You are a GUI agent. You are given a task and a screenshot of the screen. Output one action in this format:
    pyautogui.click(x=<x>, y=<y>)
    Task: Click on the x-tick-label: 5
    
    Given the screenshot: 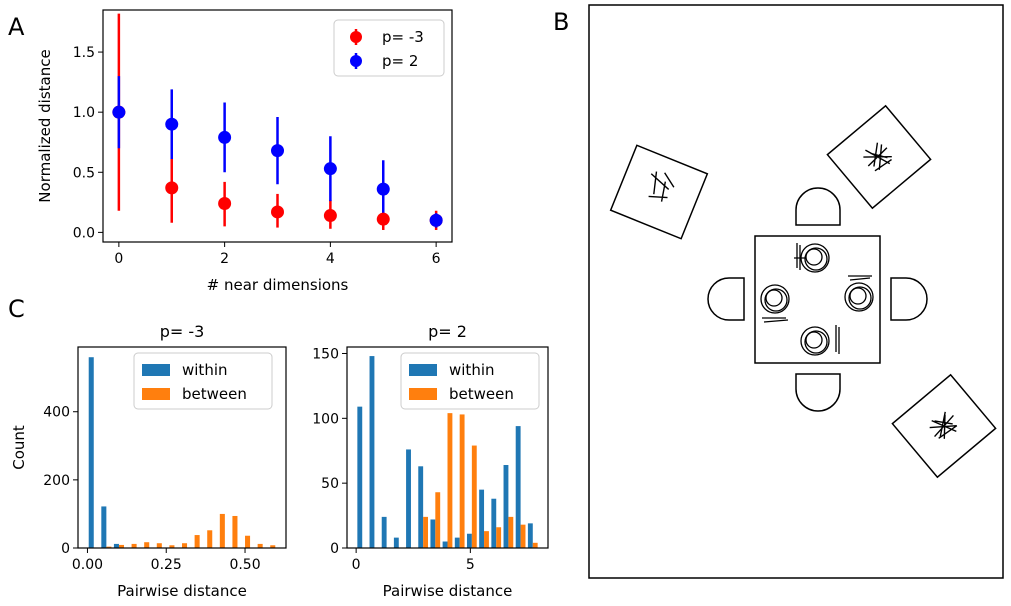 What is the action you would take?
    pyautogui.click(x=470, y=565)
    